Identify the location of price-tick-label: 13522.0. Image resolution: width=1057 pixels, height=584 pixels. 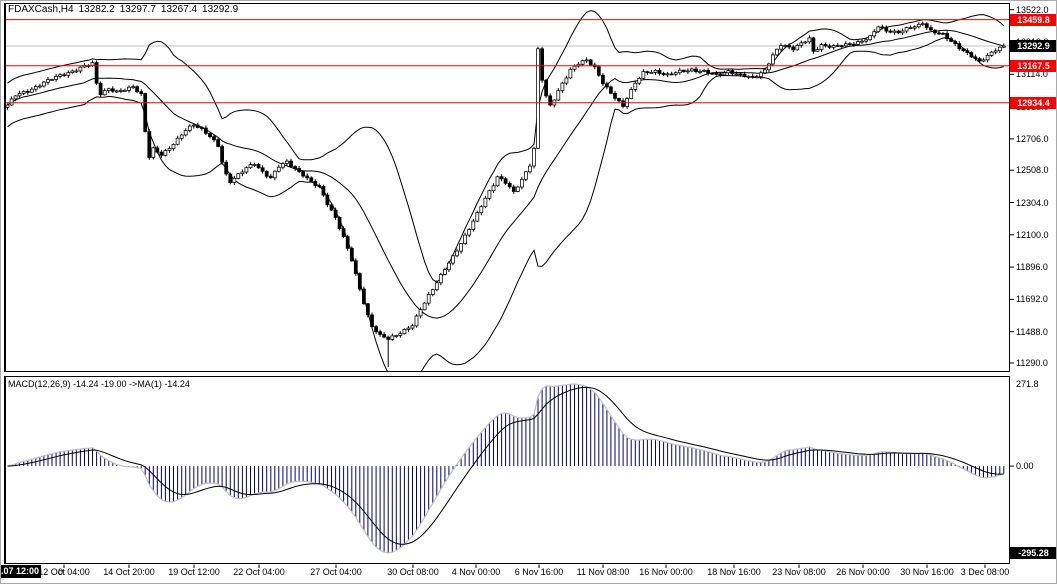
(1032, 10).